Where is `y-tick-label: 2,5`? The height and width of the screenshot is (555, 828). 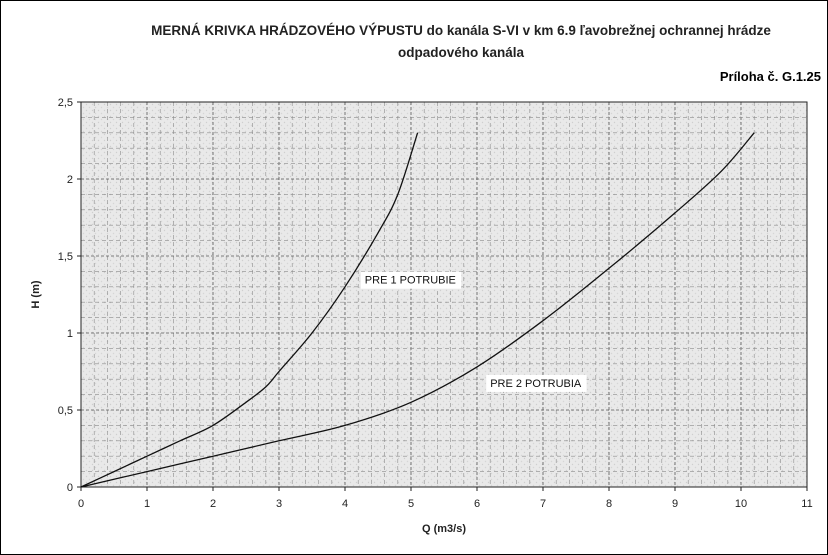
y-tick-label: 2,5 is located at coordinates (65, 103).